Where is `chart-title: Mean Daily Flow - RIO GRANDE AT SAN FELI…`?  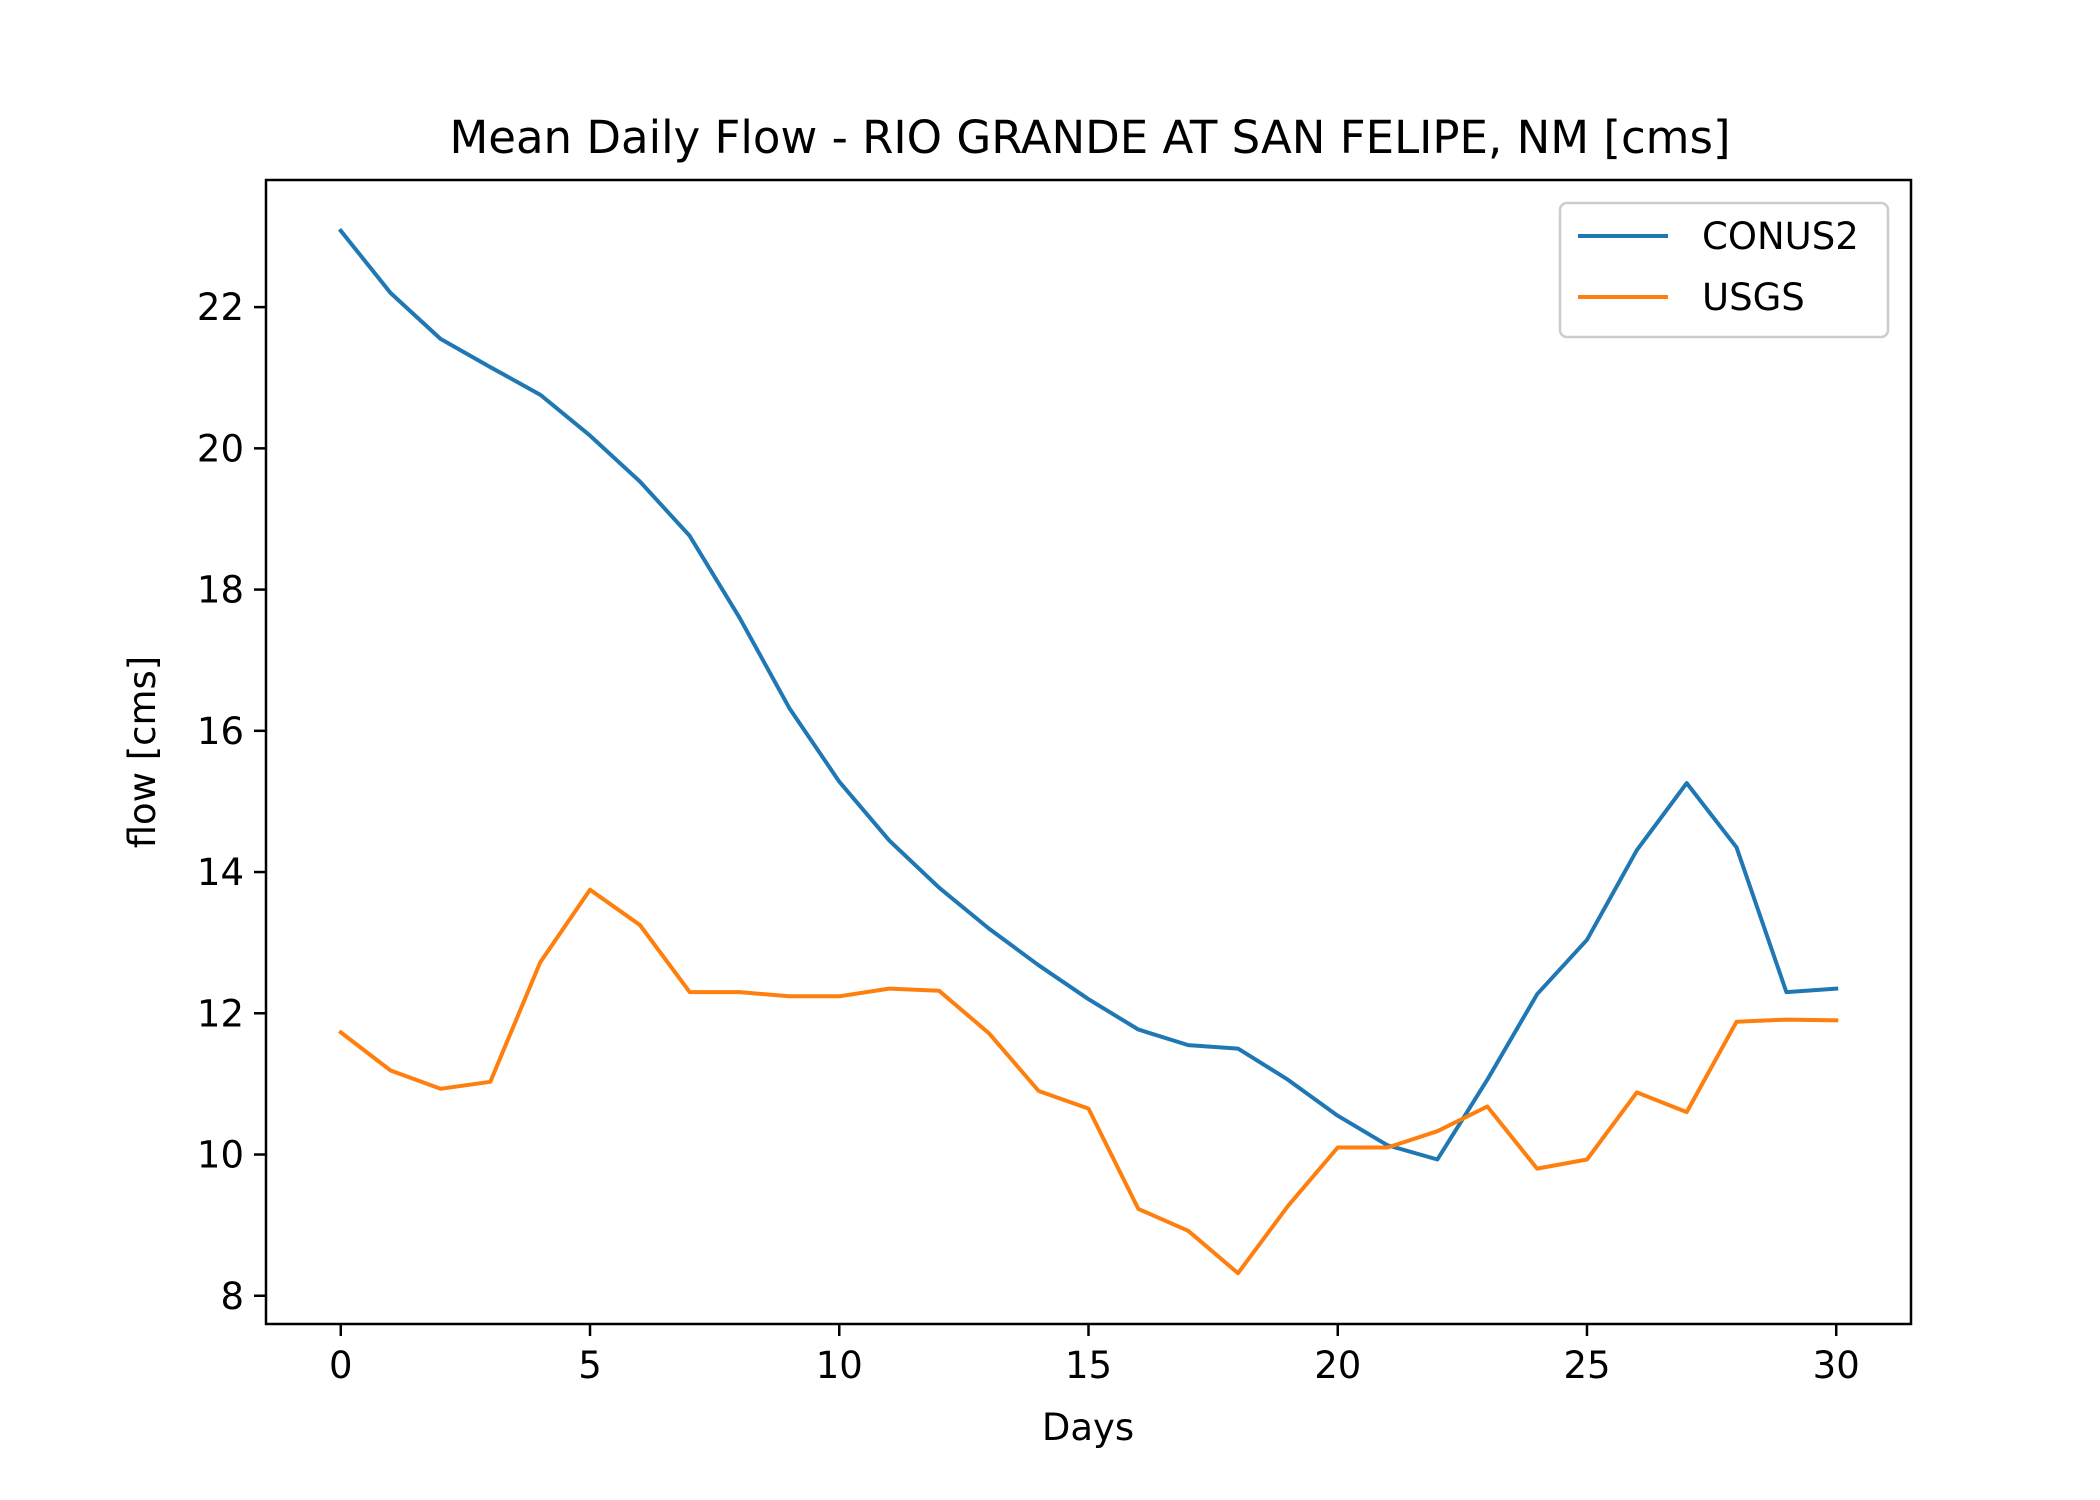
chart-title: Mean Daily Flow - RIO GRANDE AT SAN FELI… is located at coordinates (1089, 137).